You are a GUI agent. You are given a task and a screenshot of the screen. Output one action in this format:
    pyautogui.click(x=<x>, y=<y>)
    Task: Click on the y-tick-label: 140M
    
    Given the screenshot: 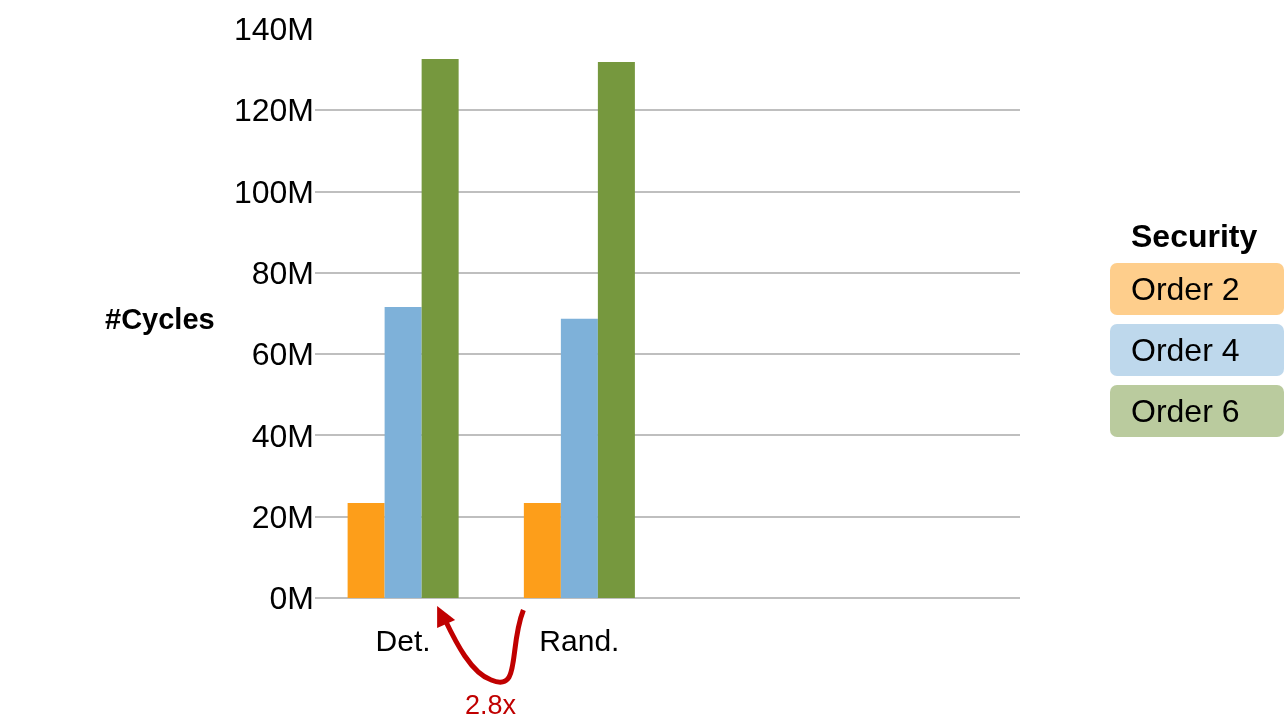 What is the action you would take?
    pyautogui.click(x=273, y=29)
    